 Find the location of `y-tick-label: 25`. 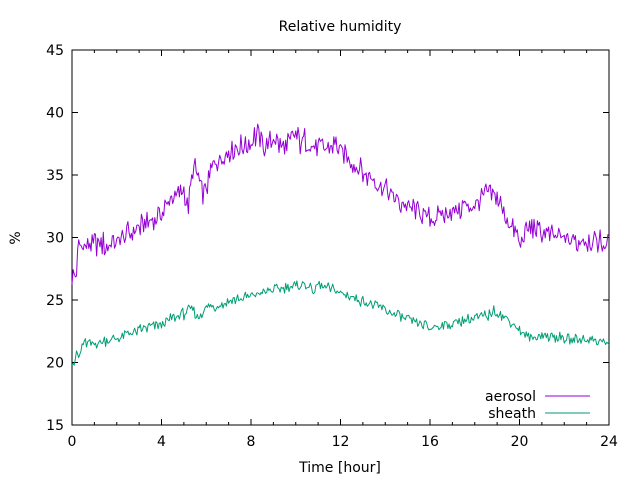

y-tick-label: 25 is located at coordinates (55, 301).